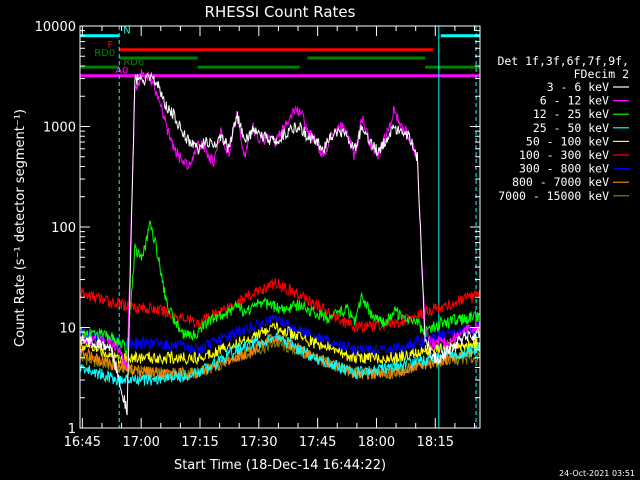  What do you see at coordinates (317, 442) in the screenshot?
I see `x-tick-label: 17:45` at bounding box center [317, 442].